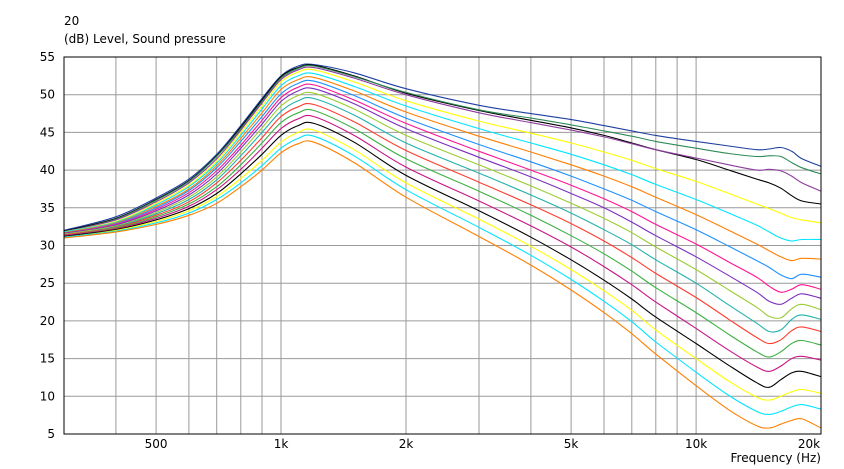  I want to click on x-tick-label: 5k, so click(571, 444).